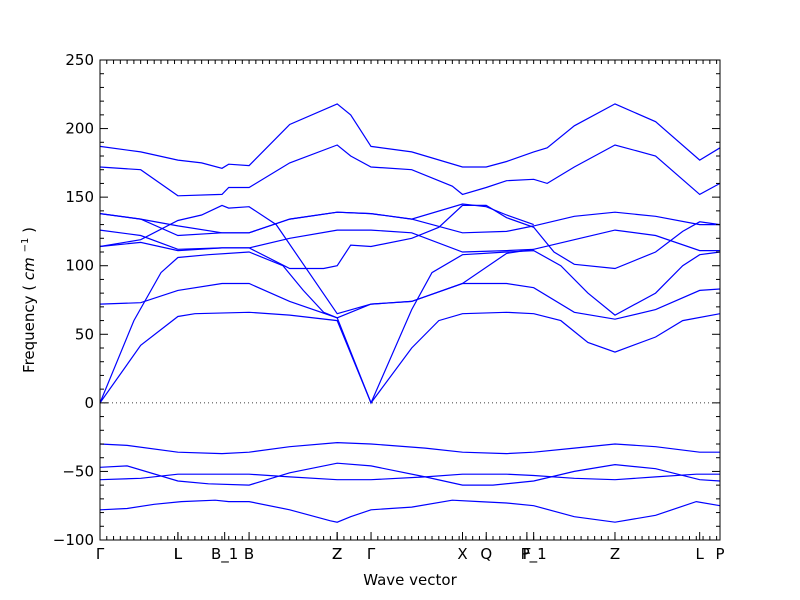 This screenshot has width=800, height=600. I want to click on y-axis-title: Frequency ( cm −1 ), so click(26, 300).